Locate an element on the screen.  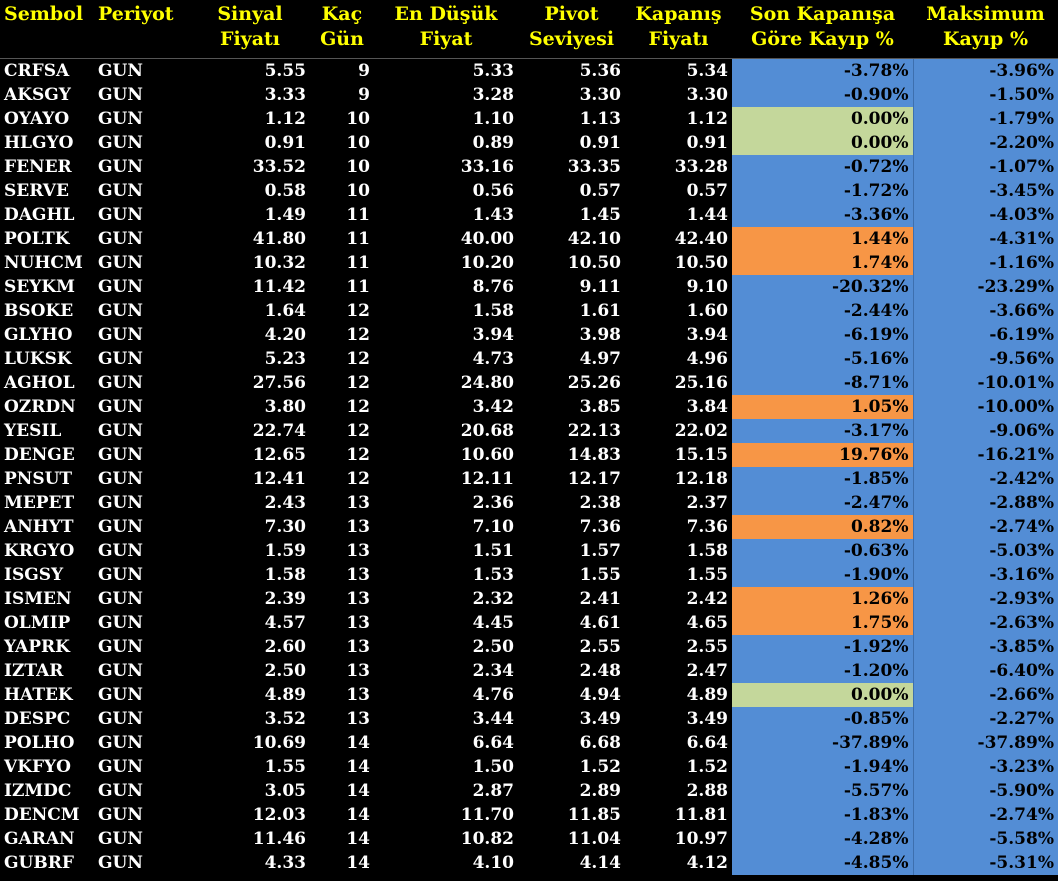
header-label-line1: Maksimum is located at coordinates (985, 14).